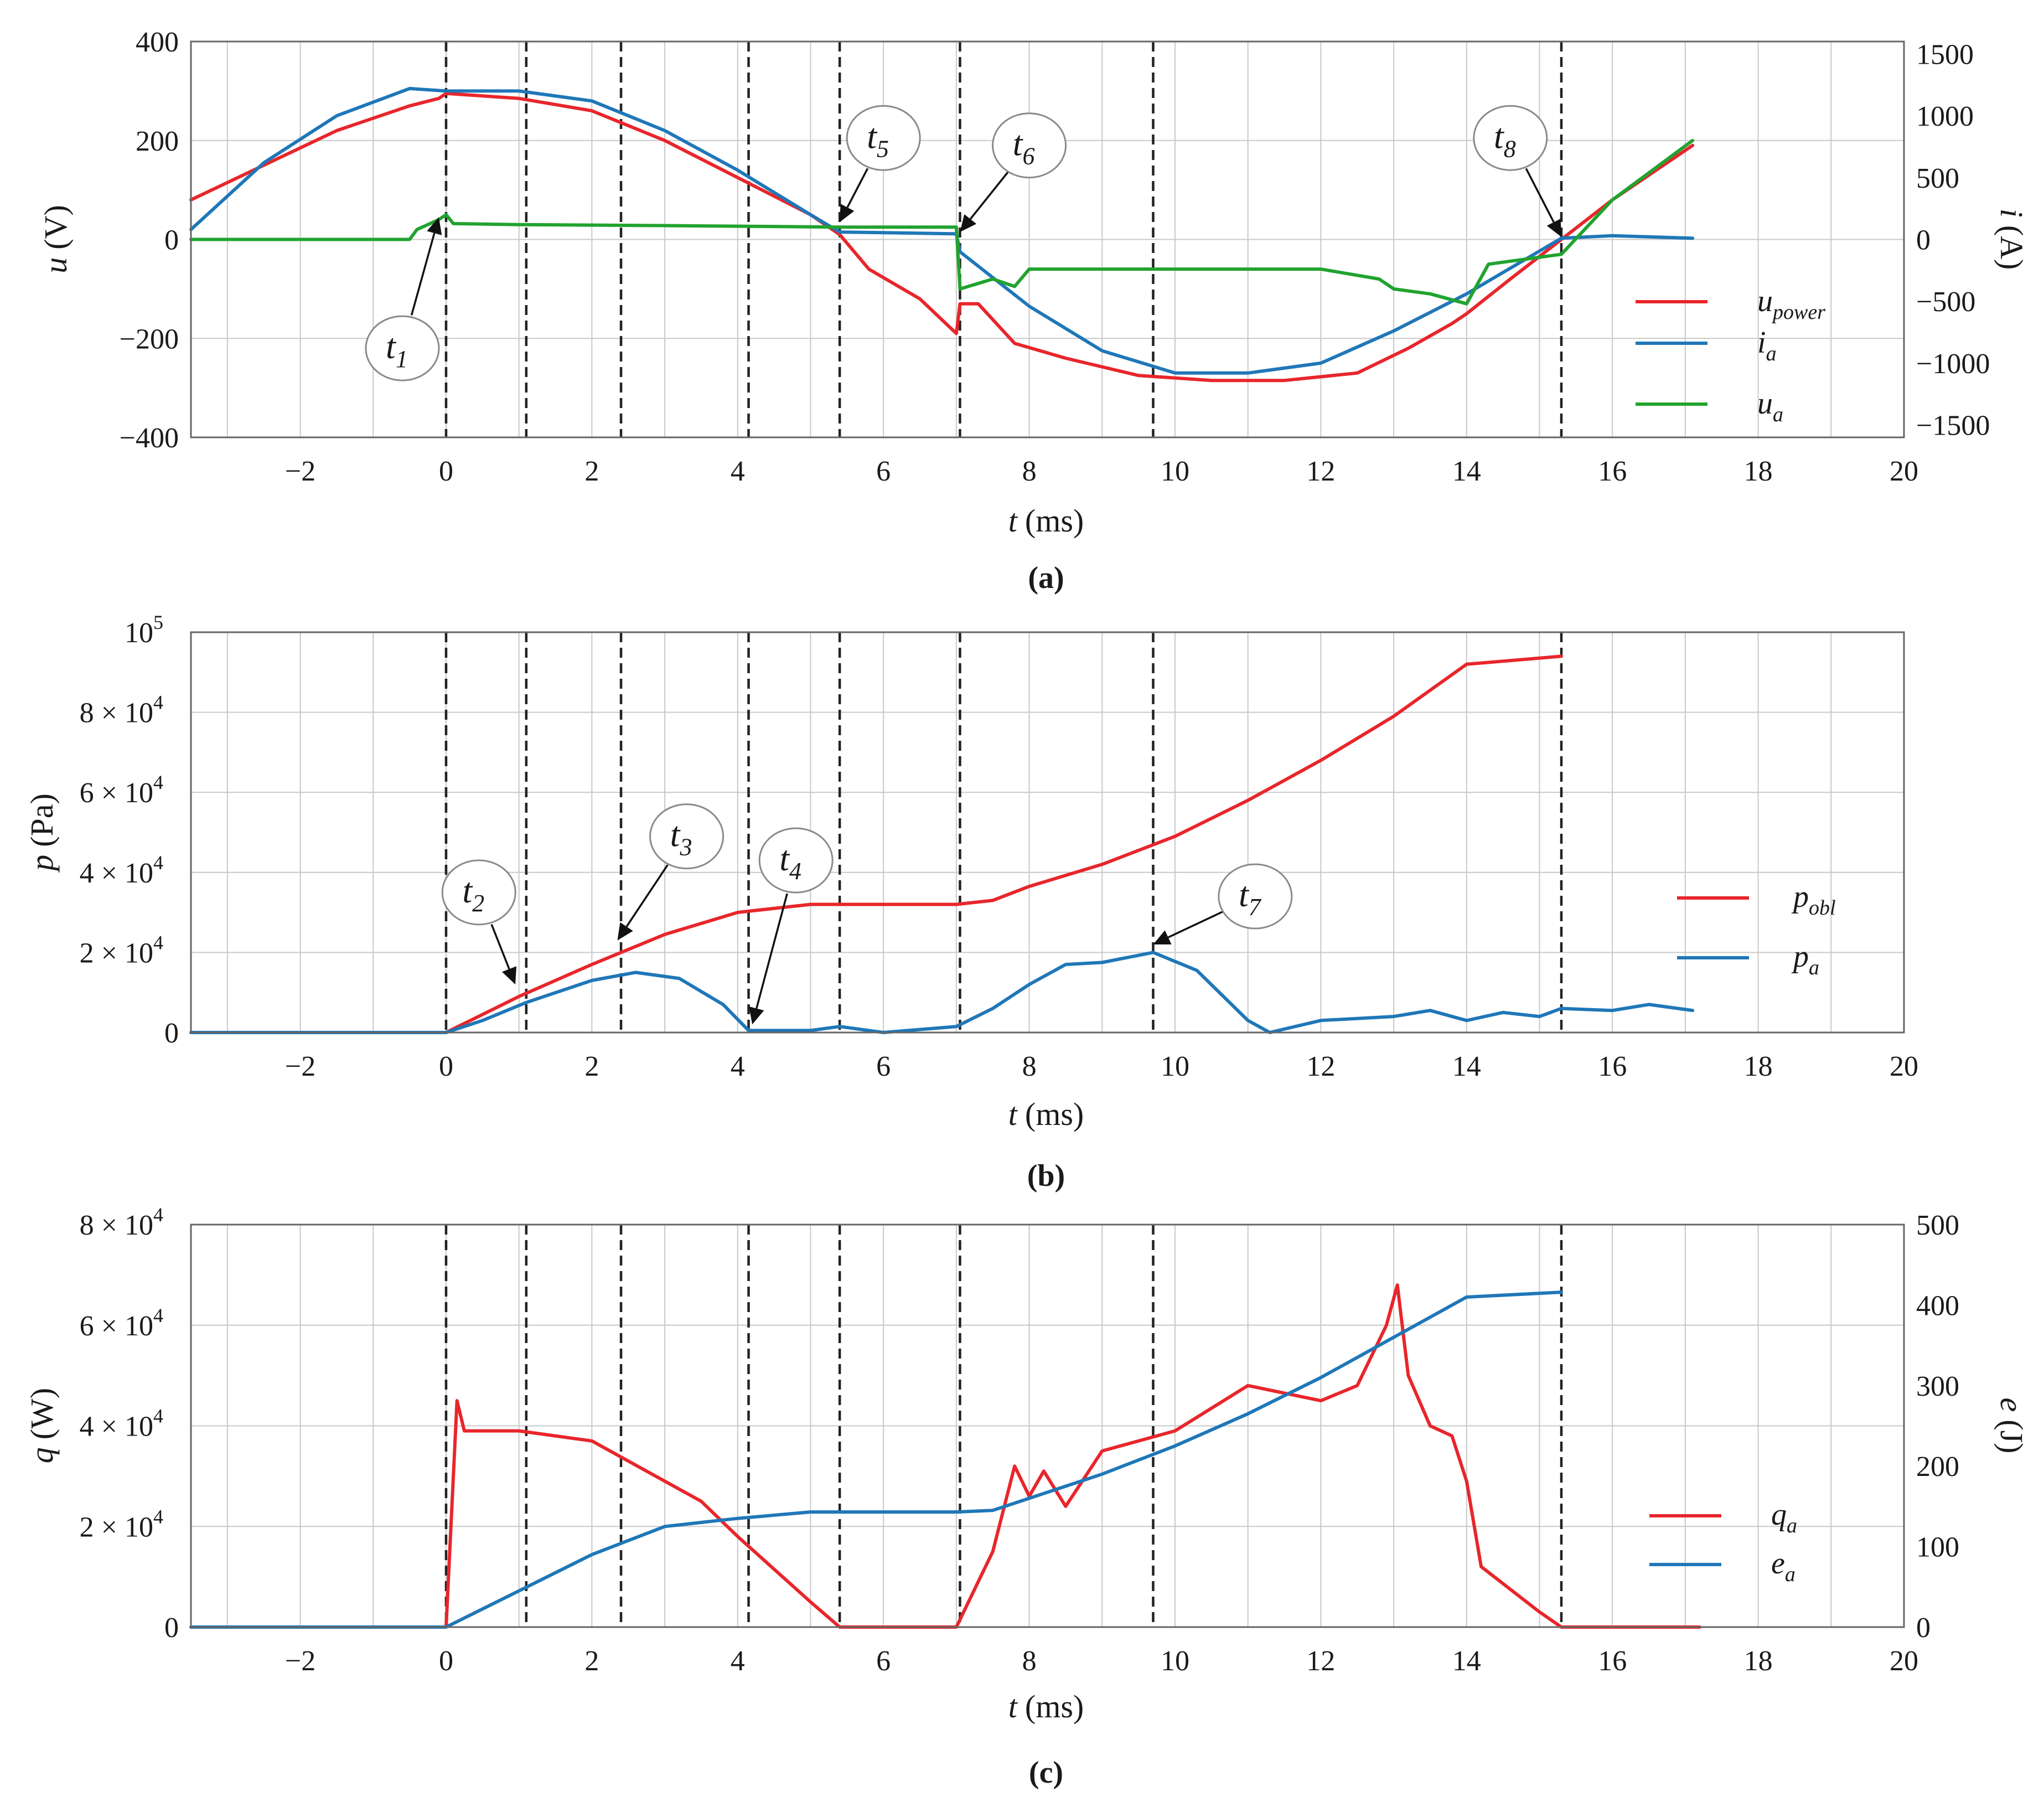 The width and height of the screenshot is (2044, 1807). I want to click on y-tick-label: −400, so click(149, 438).